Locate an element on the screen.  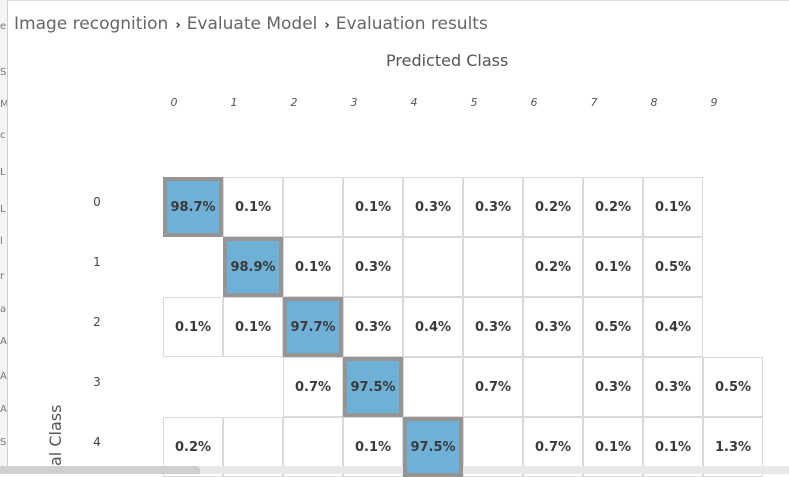
breadcrumb-evaluate-model: Evaluate Model is located at coordinates (252, 24).